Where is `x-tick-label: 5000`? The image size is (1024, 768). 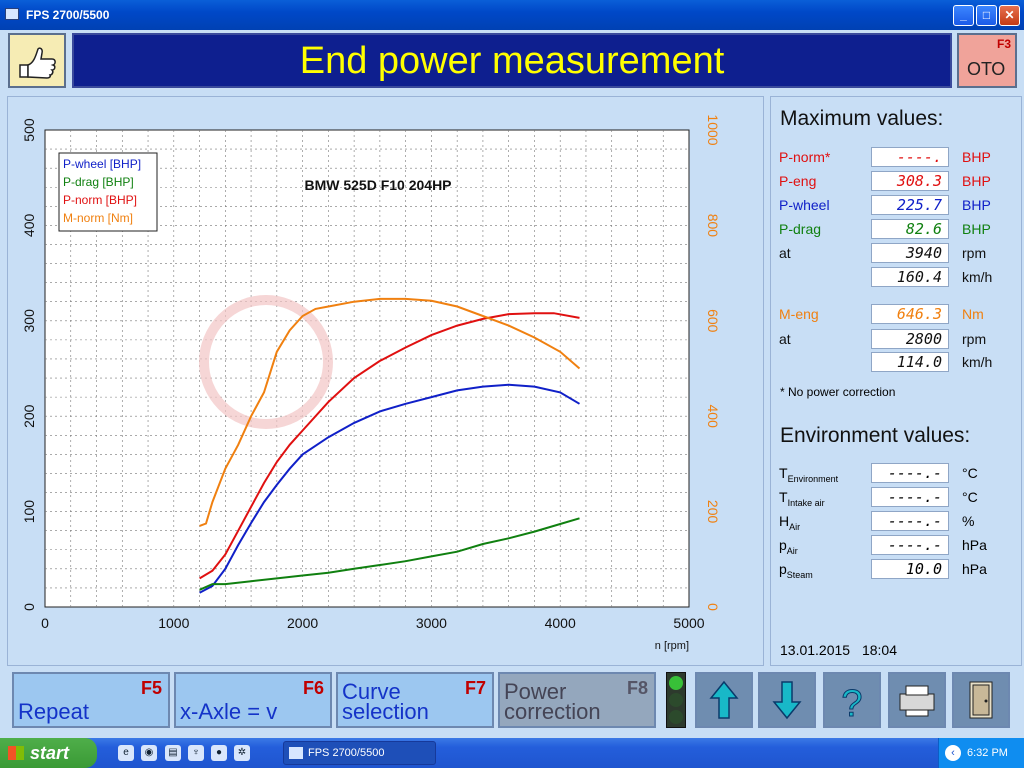
x-tick-label: 5000 is located at coordinates (688, 623).